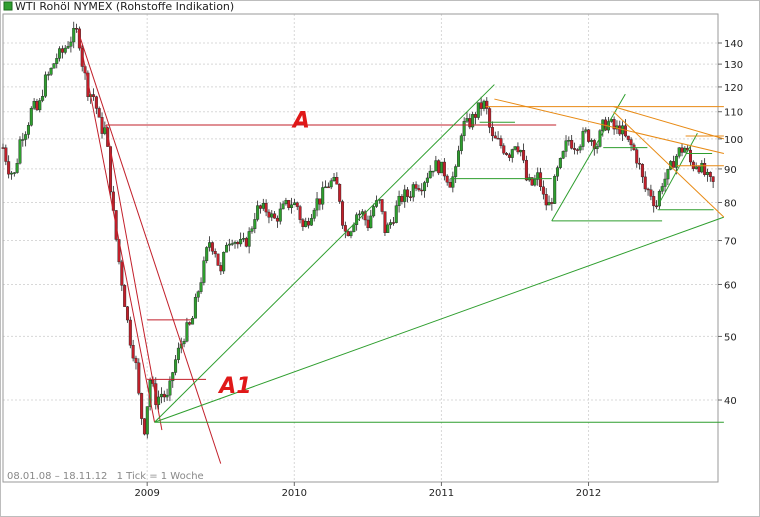 This screenshot has height=517, width=760. I want to click on annotation-label: A, so click(300, 121).